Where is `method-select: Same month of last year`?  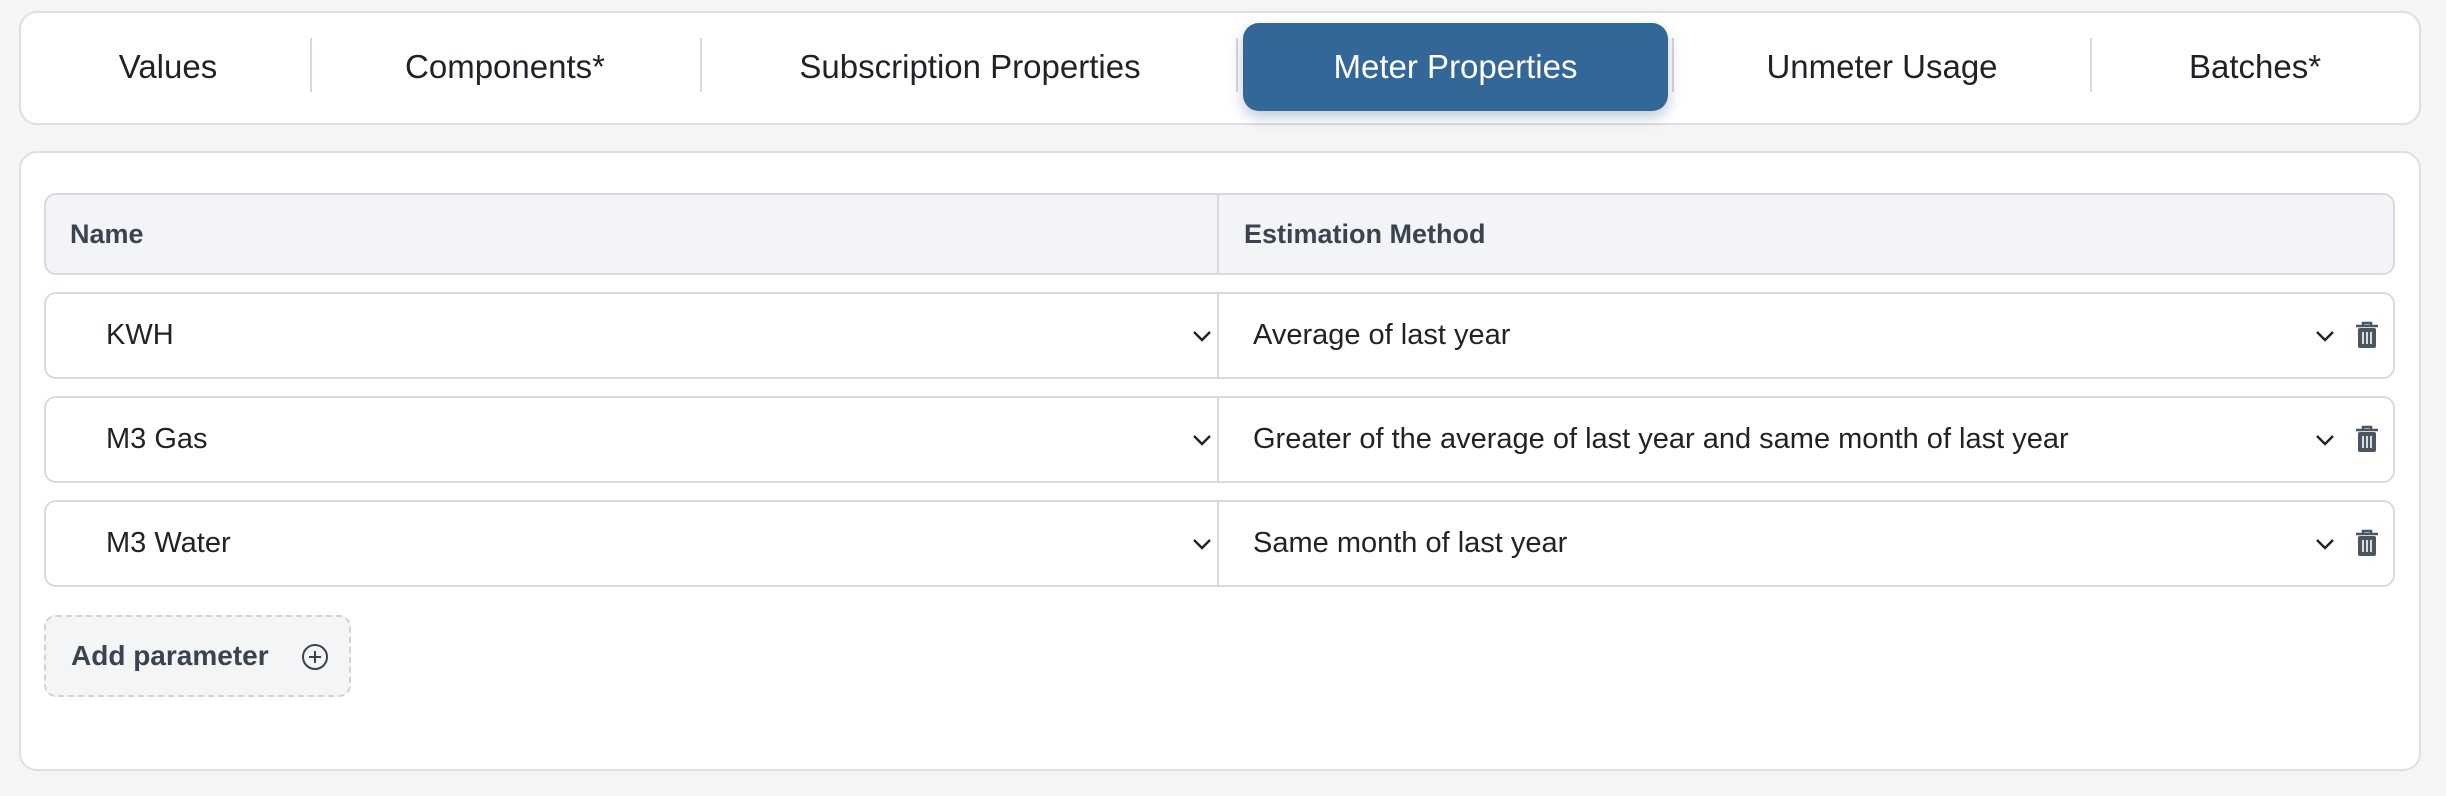 method-select: Same month of last year is located at coordinates (1410, 543).